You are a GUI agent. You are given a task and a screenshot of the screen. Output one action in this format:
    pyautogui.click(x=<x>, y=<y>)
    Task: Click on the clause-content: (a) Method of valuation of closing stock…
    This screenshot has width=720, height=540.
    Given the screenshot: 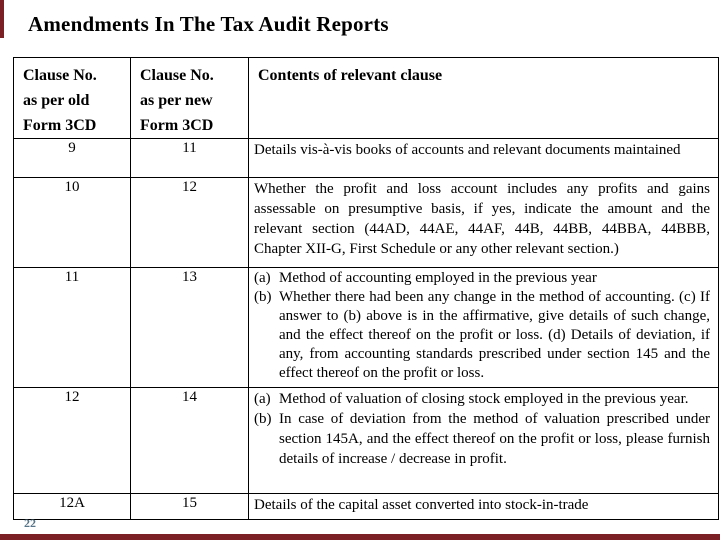 What is the action you would take?
    pyautogui.click(x=484, y=429)
    